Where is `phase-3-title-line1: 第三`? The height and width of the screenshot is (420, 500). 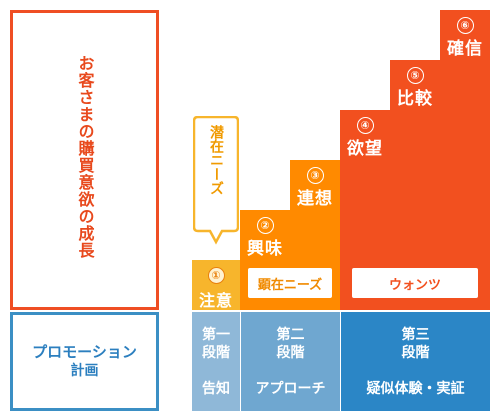 phase-3-title-line1: 第三 is located at coordinates (415, 335).